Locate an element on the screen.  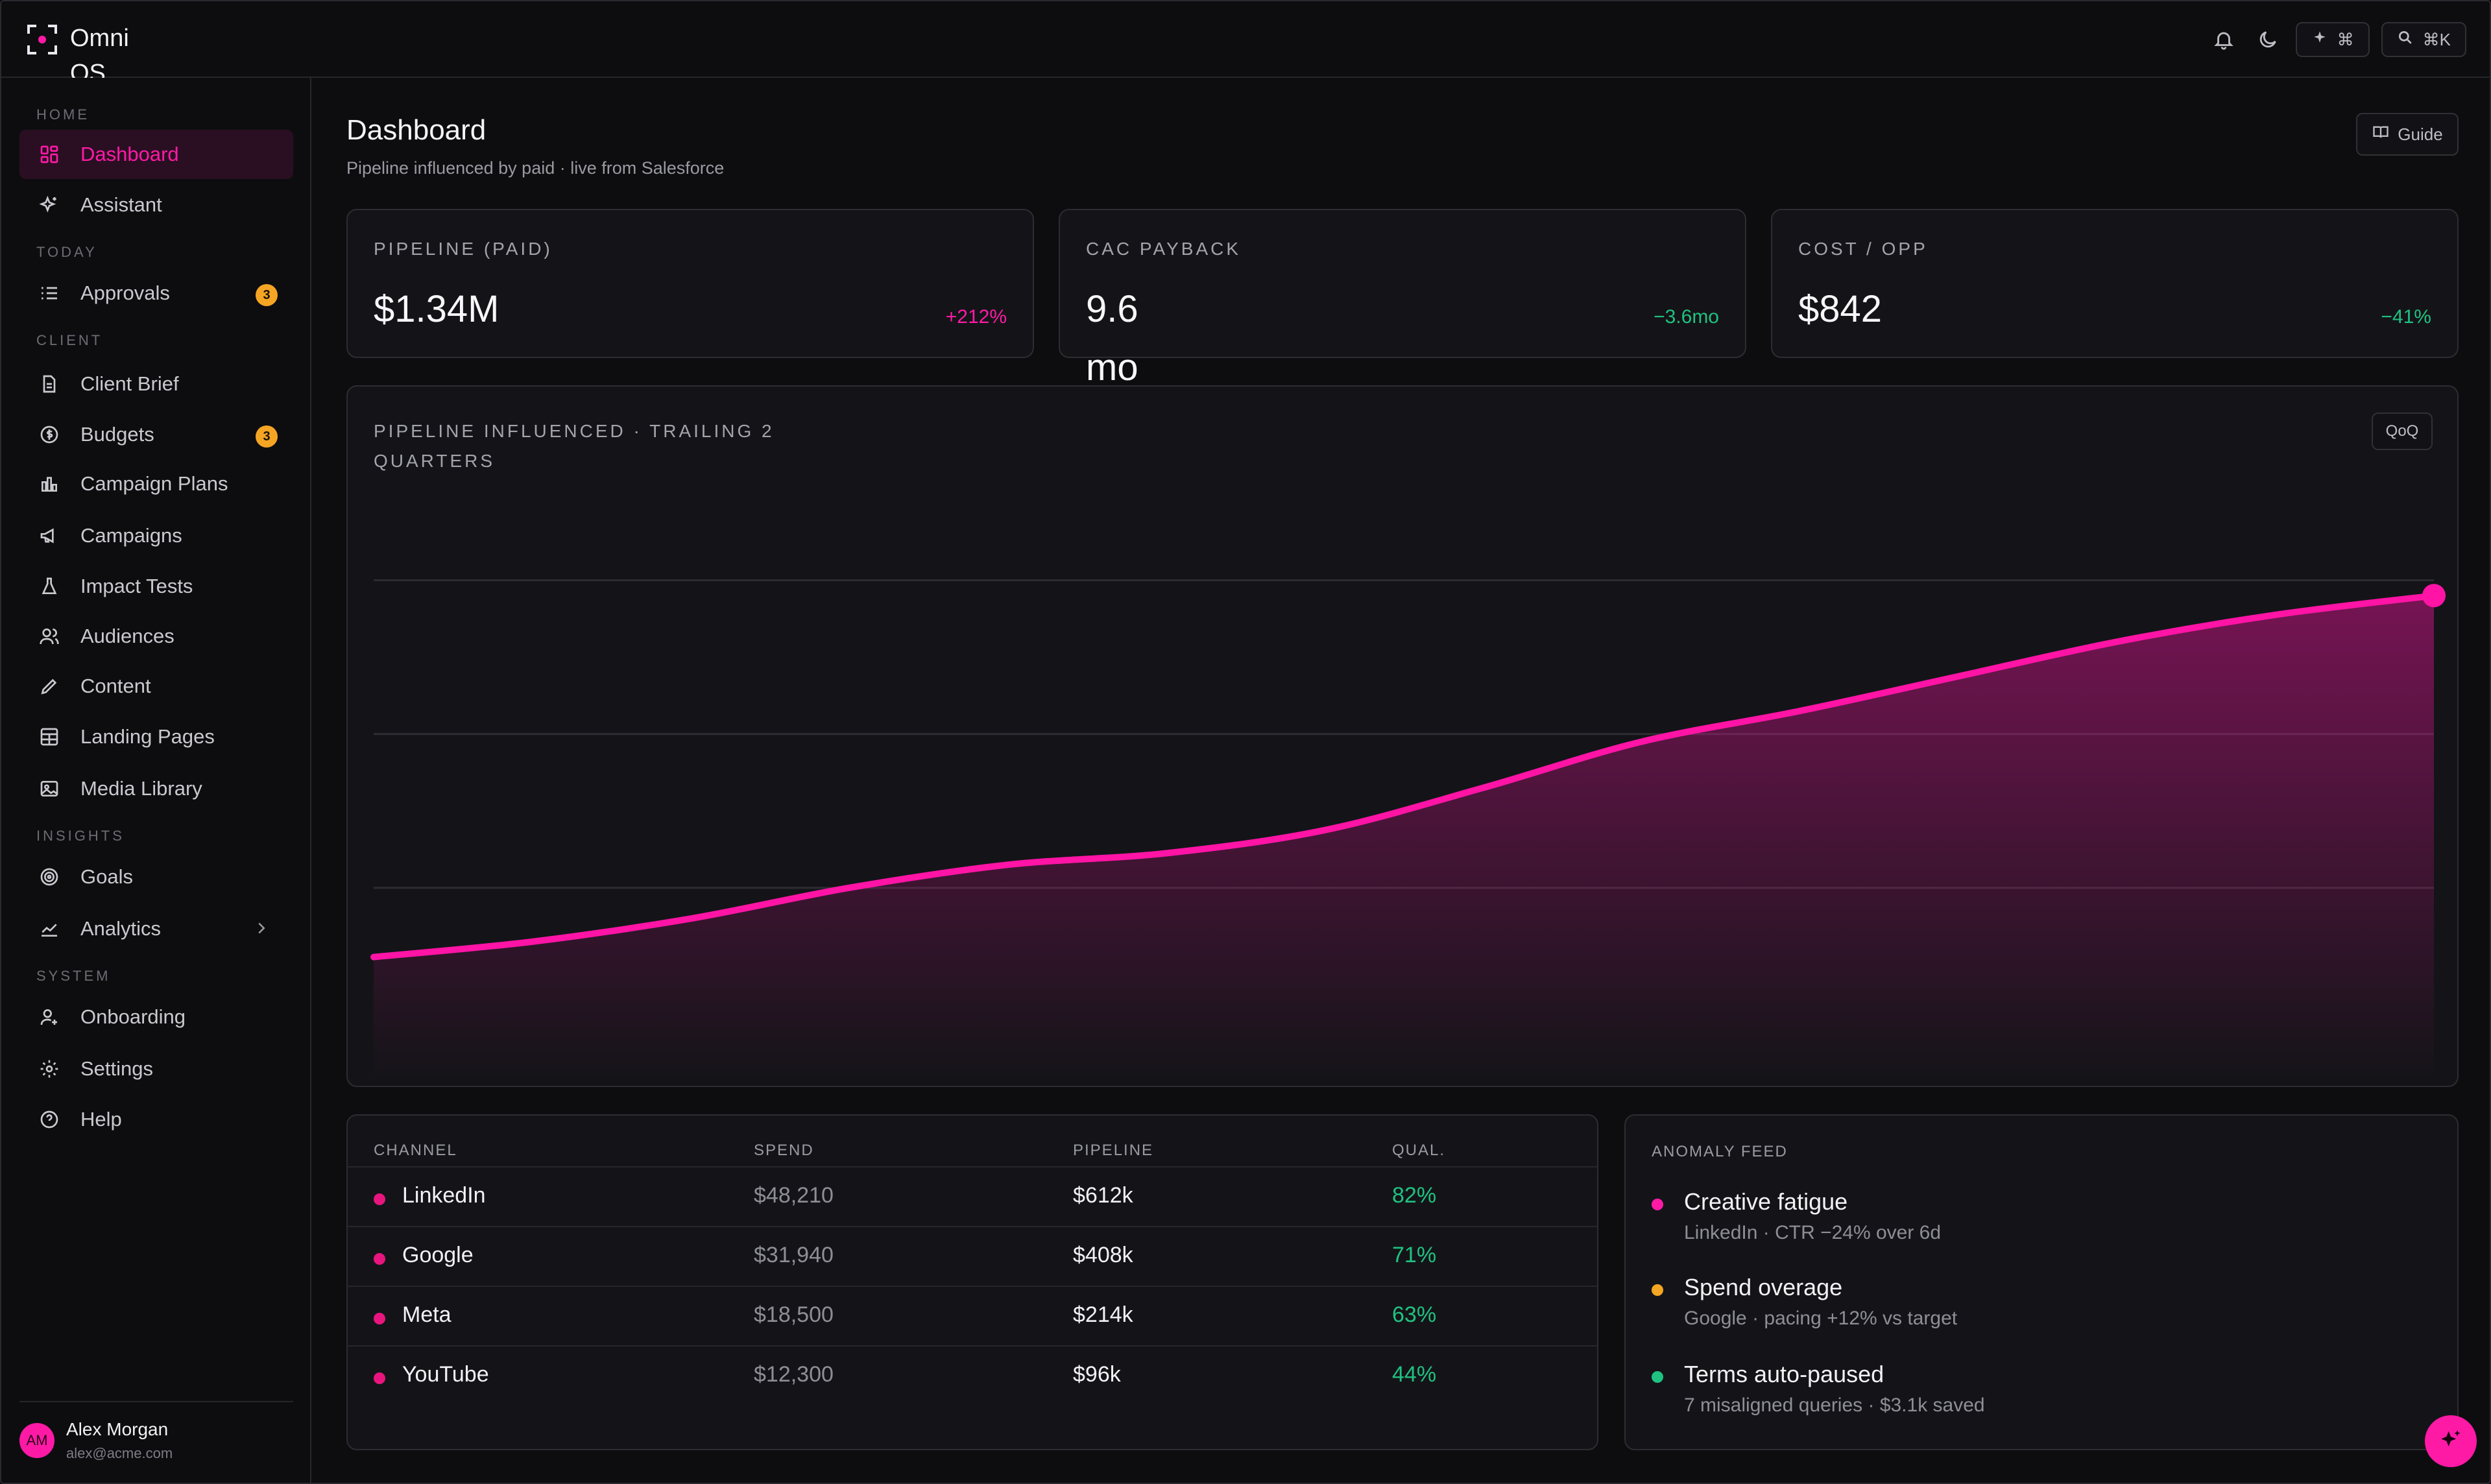
pipeline-value: $408k is located at coordinates (1103, 1255).